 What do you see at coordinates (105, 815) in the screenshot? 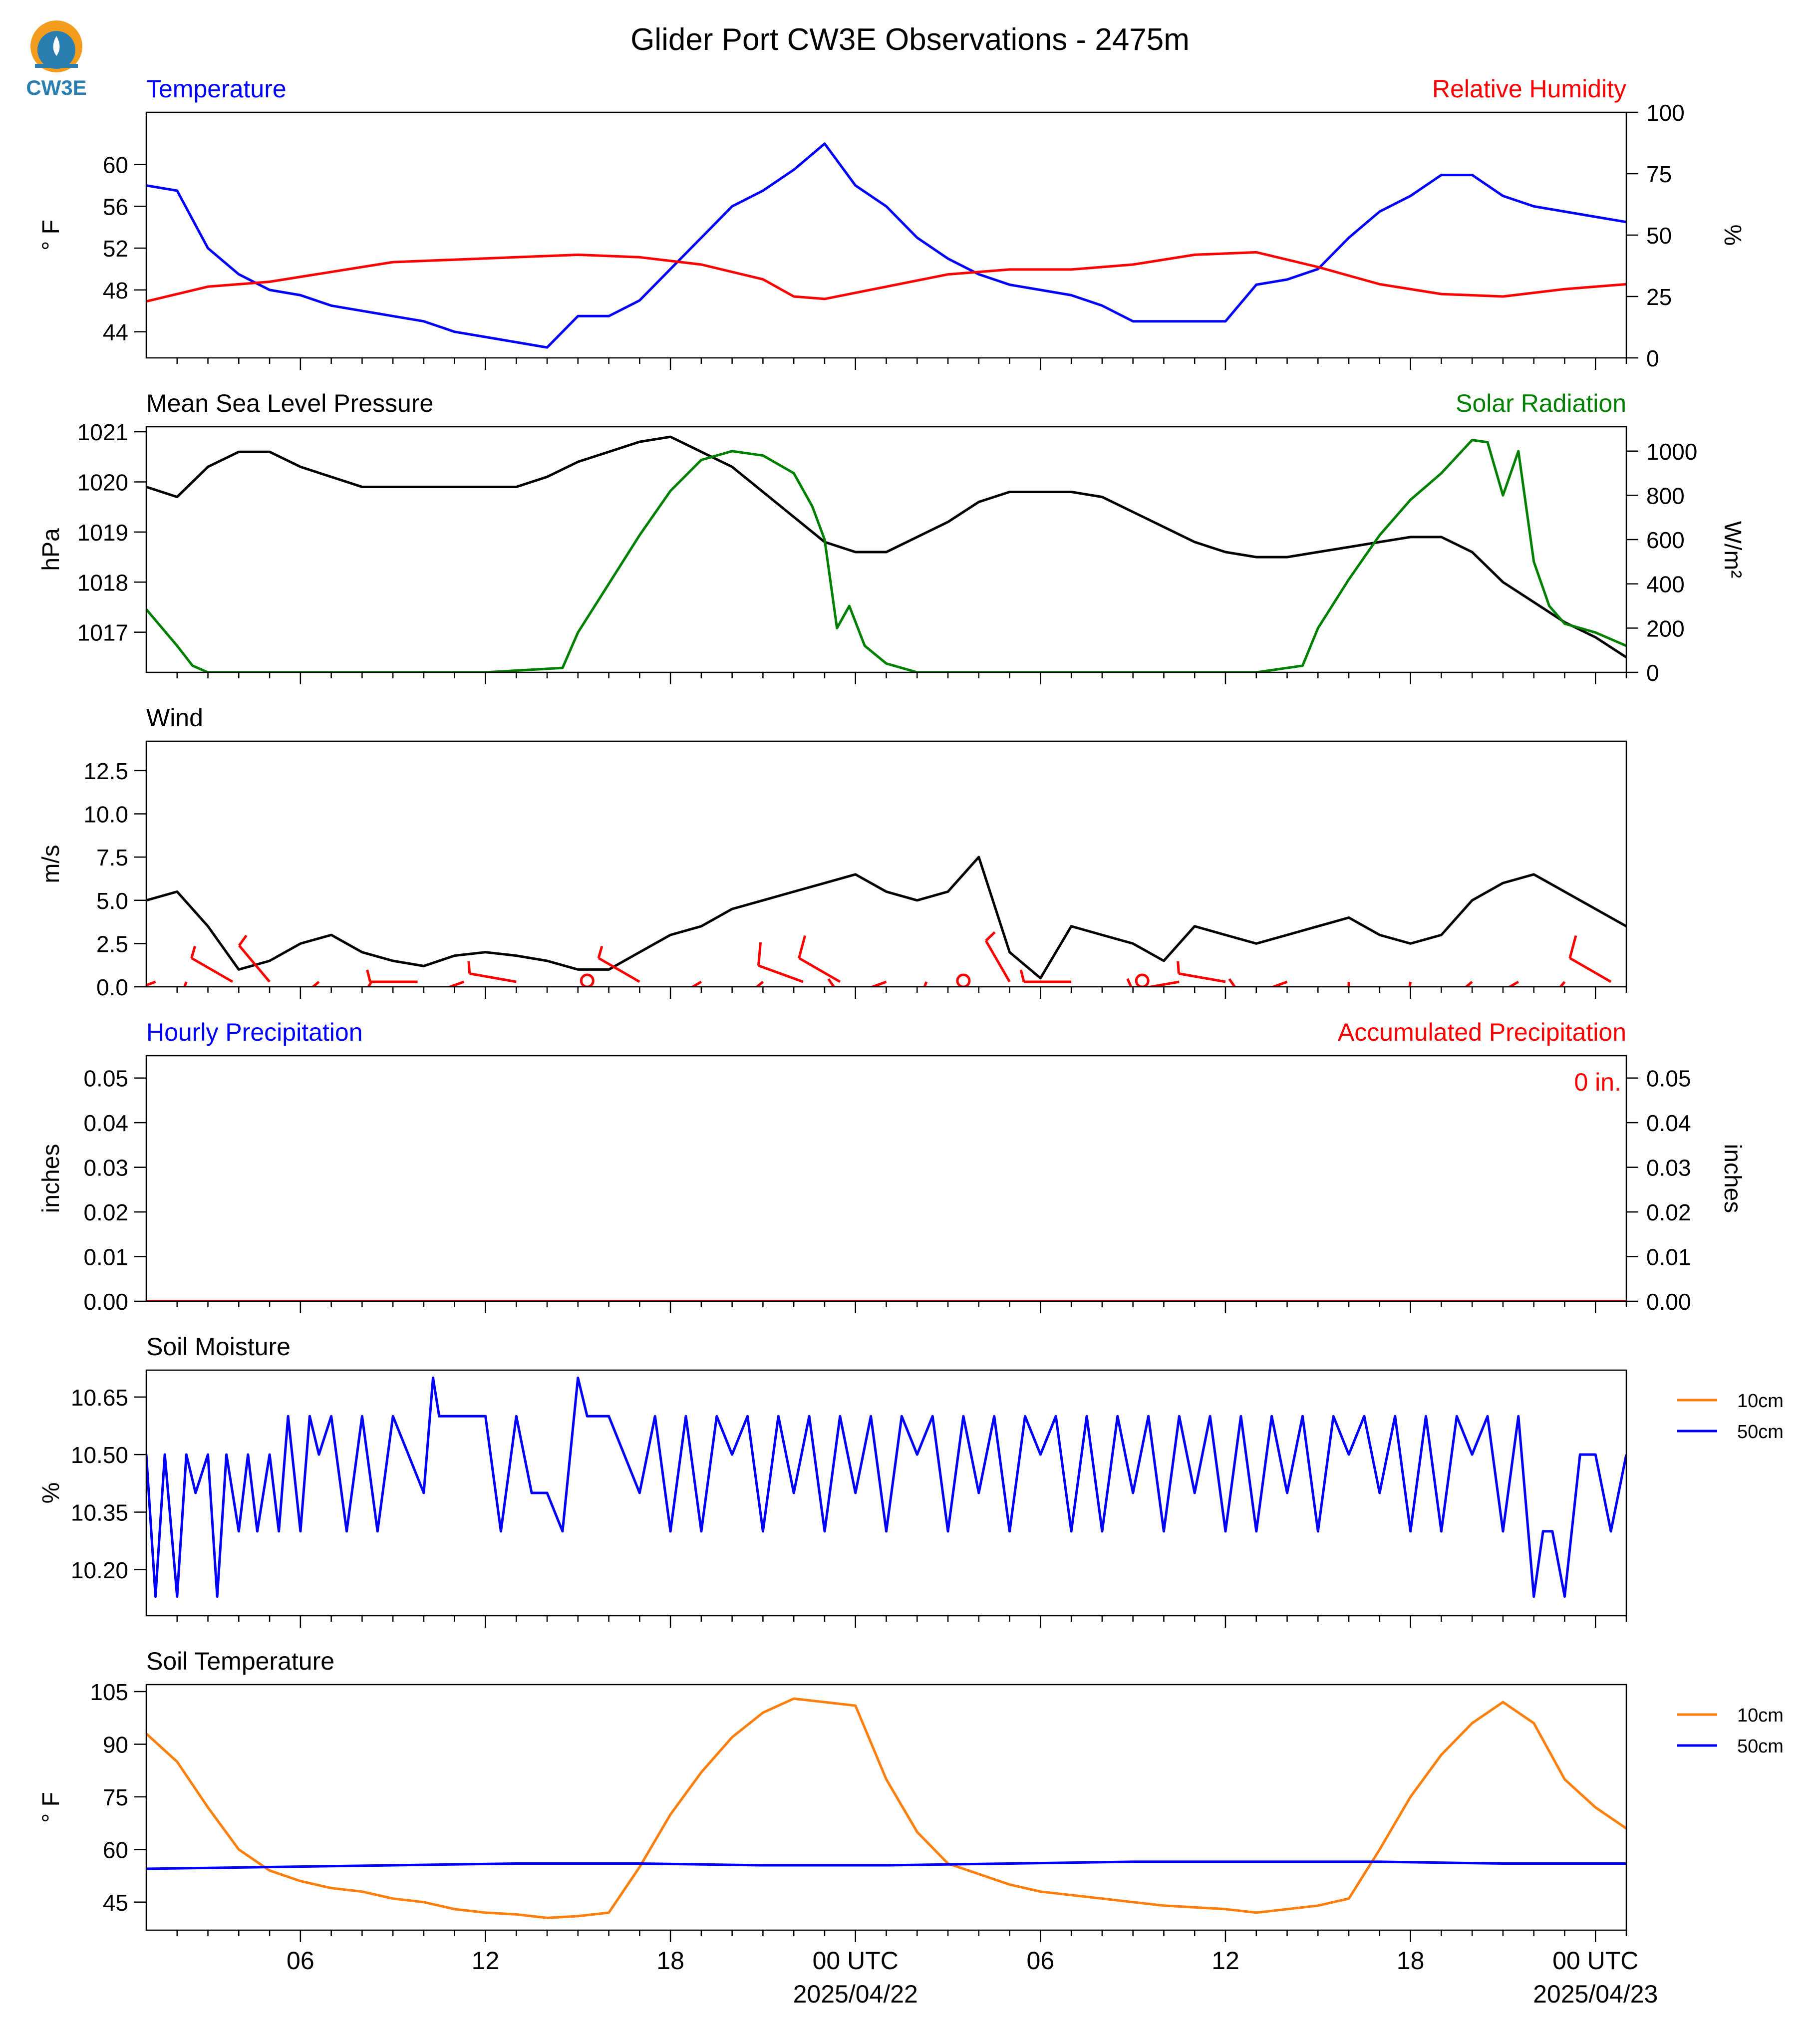
I see `y-tick-label-left: 10.0` at bounding box center [105, 815].